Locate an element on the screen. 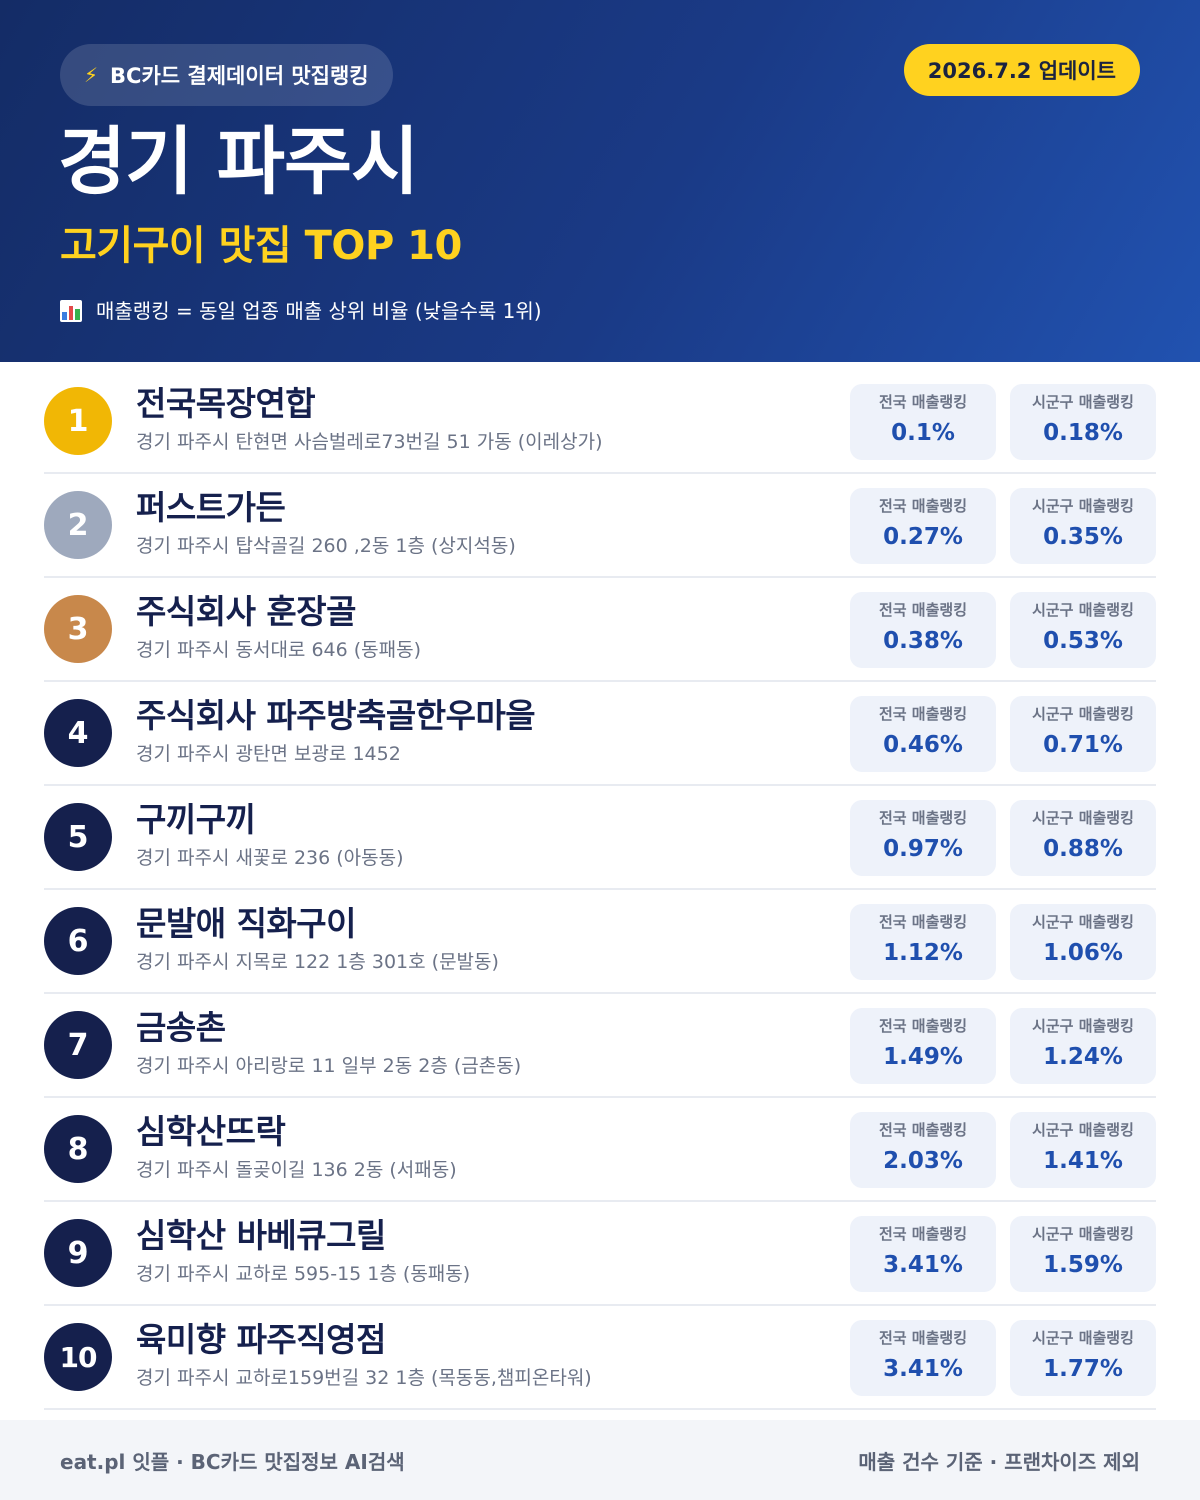 Image resolution: width=1200 pixels, height=1500 pixels. local-ranking-value: 0.71% is located at coordinates (1083, 745).